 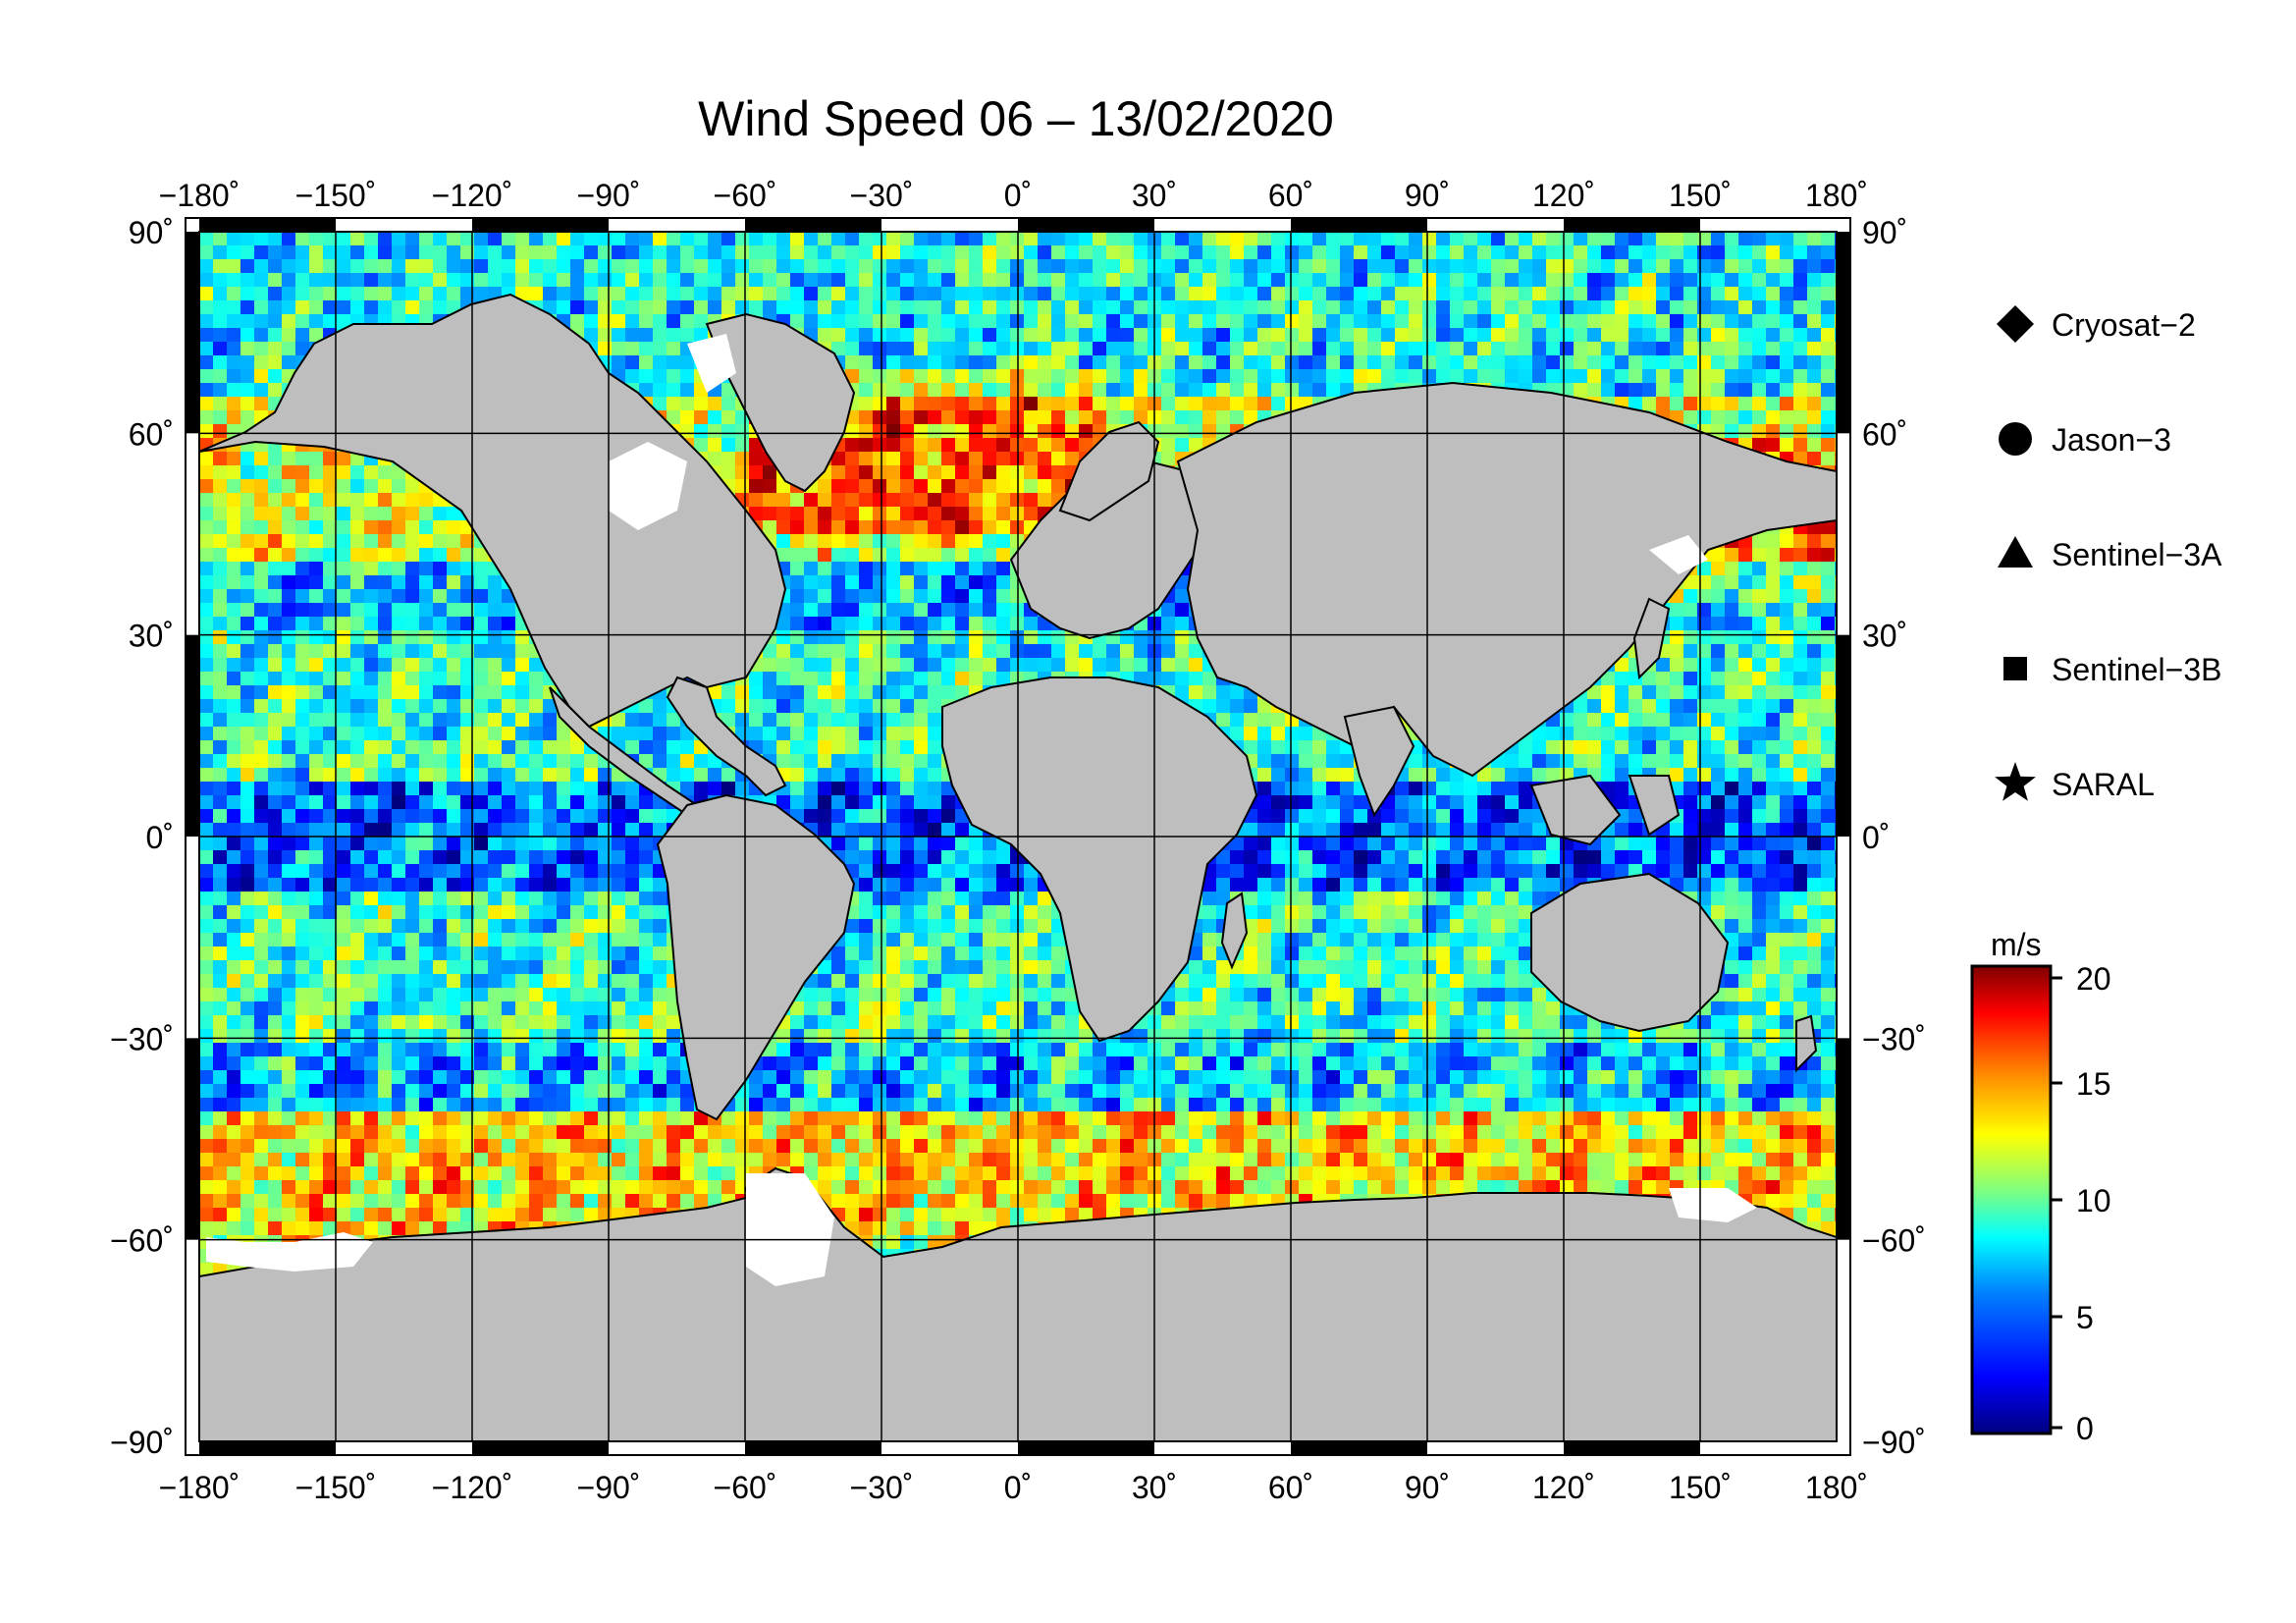 I want to click on legend-item: Cryosat−2, so click(x=2096, y=324).